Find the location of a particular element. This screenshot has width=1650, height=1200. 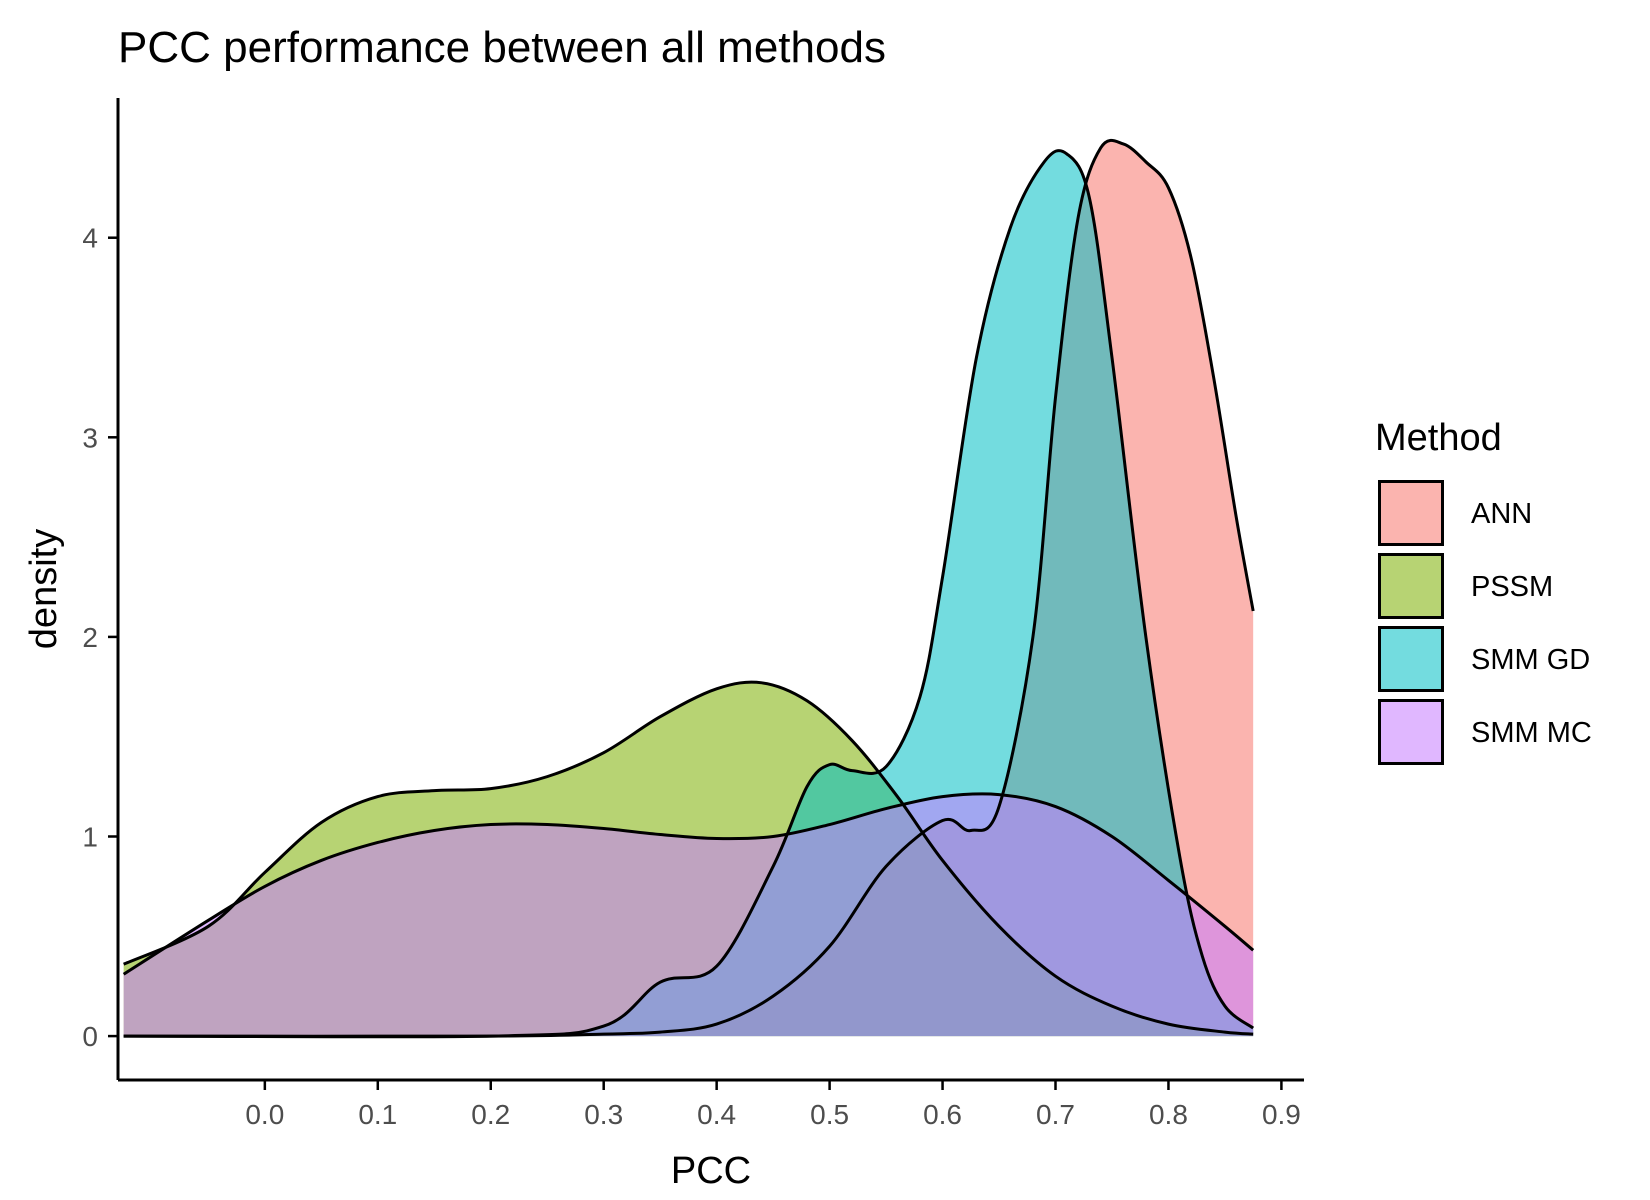

legend: Method ANN PSSM SMM GD SMM MC is located at coordinates (1483, 591).